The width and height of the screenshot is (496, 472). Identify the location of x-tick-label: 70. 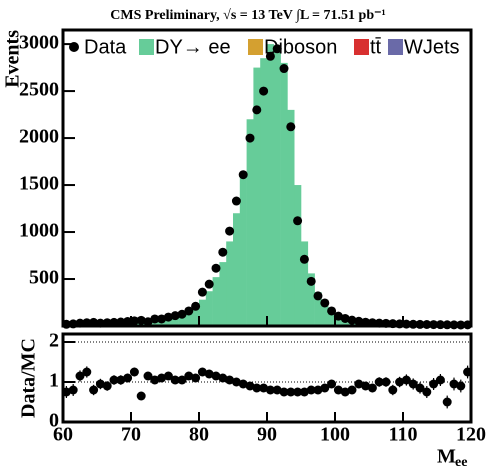
(131, 435).